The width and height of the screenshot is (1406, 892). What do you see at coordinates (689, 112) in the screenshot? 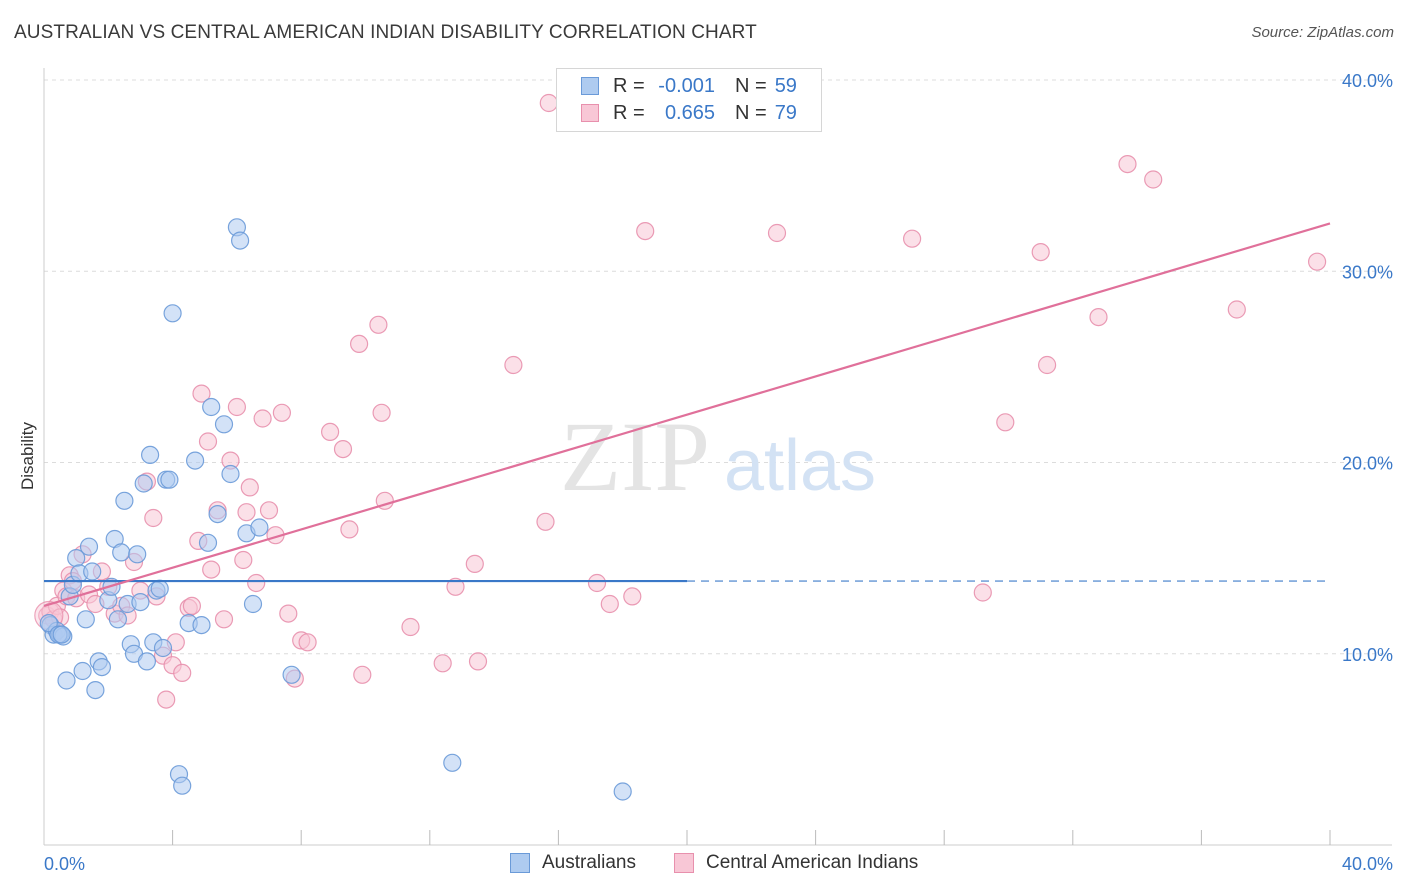
I see `legend-r-value: 0.665` at bounding box center [689, 112].